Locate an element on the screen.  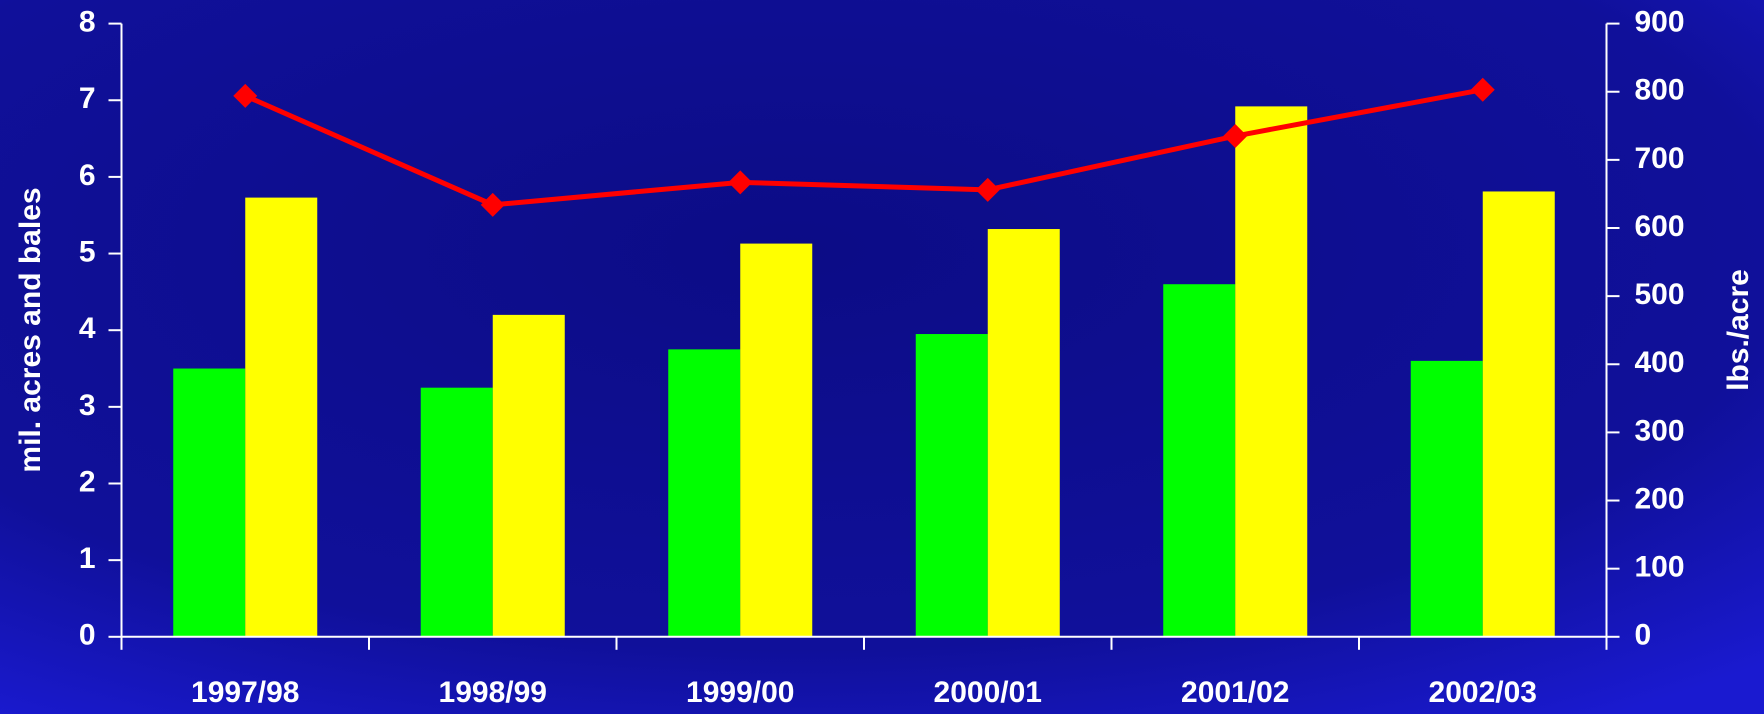
y2-tick-label: 800 is located at coordinates (1660, 90).